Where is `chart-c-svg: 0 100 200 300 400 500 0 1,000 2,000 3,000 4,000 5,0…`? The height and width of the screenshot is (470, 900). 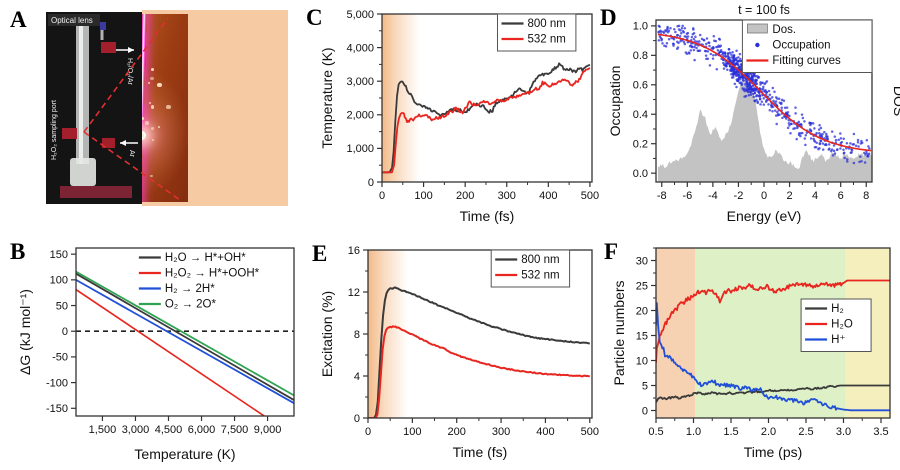
chart-c-svg: 0 100 200 300 400 500 0 1,000 2,000 3,000 4,000 5,0… is located at coordinates (459, 116).